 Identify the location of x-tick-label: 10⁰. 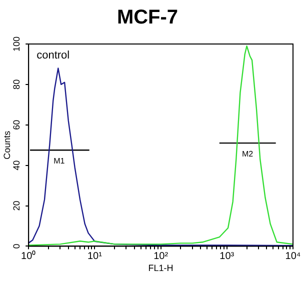
(28, 256).